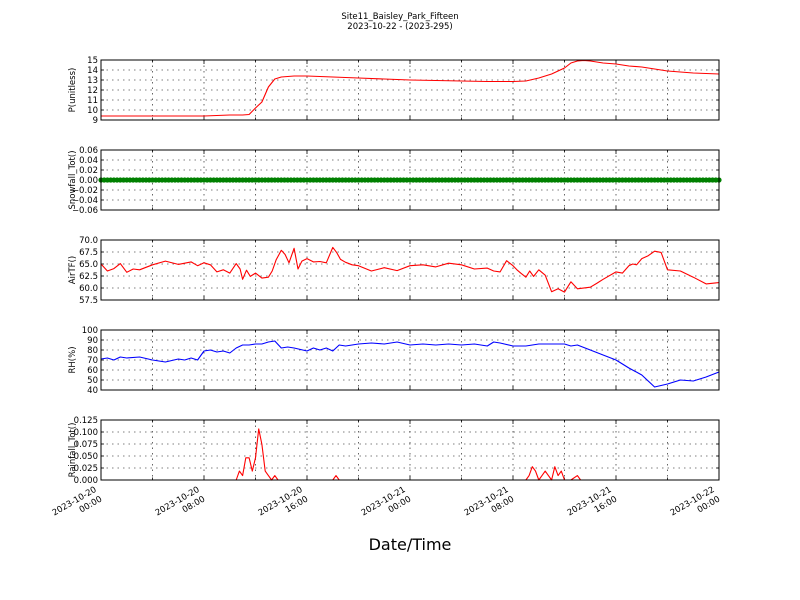 Image resolution: width=800 pixels, height=600 pixels. What do you see at coordinates (85, 201) in the screenshot?
I see `y-tick-label: −0.04` at bounding box center [85, 201].